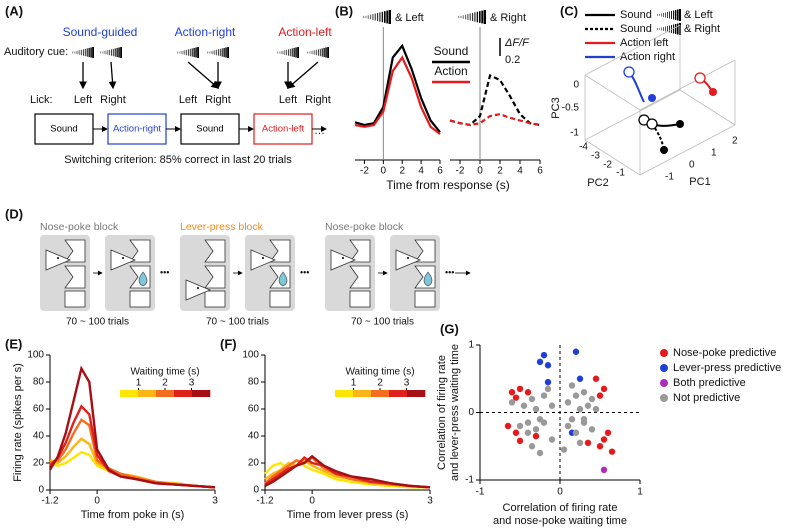  What do you see at coordinates (113, 100) in the screenshot?
I see `lick: Right` at bounding box center [113, 100].